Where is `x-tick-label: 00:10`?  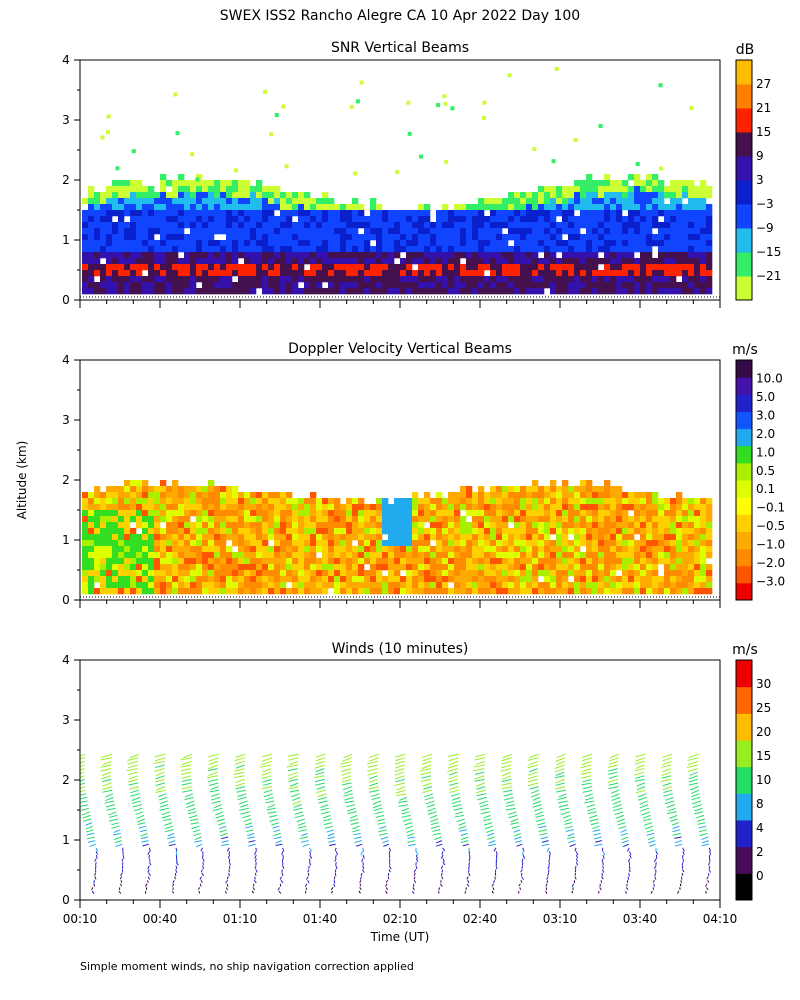
x-tick-label: 00:10 is located at coordinates (80, 919).